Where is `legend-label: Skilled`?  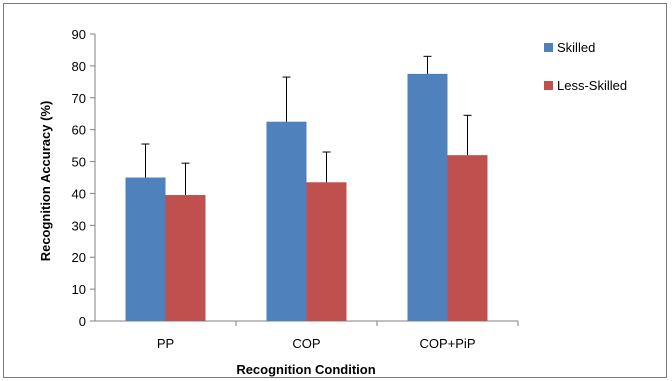 legend-label: Skilled is located at coordinates (576, 47).